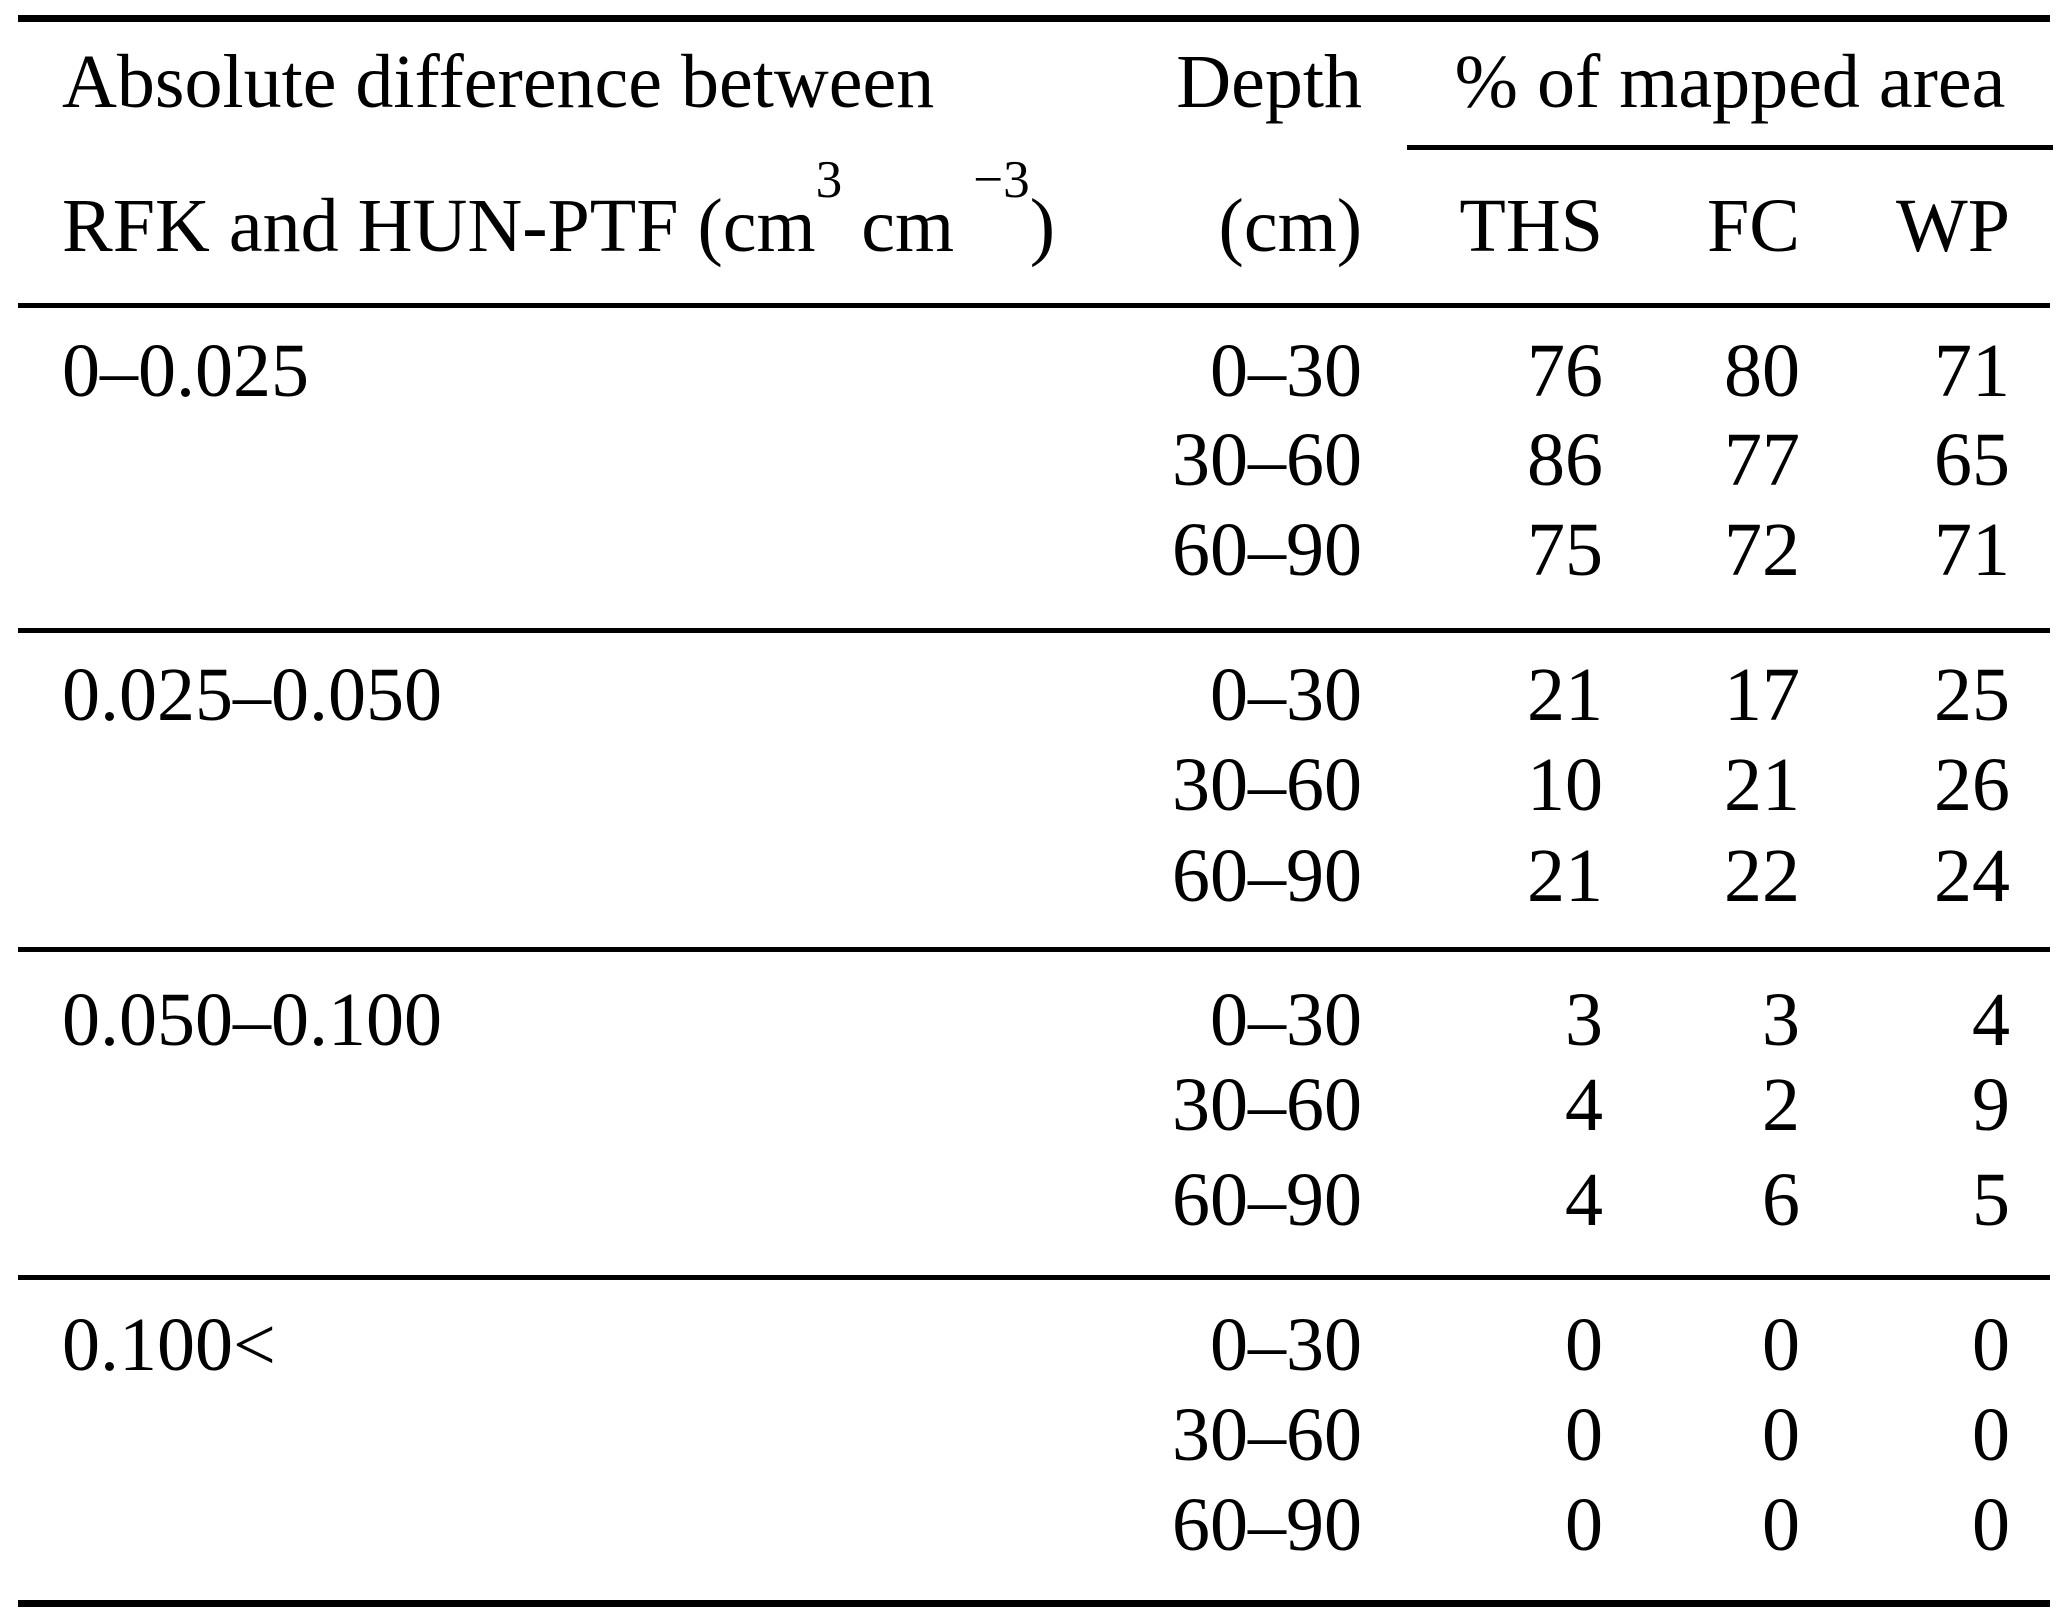 The image size is (2067, 1624). Describe the element at coordinates (1972, 876) in the screenshot. I see `wp-value-cell: 24` at that location.